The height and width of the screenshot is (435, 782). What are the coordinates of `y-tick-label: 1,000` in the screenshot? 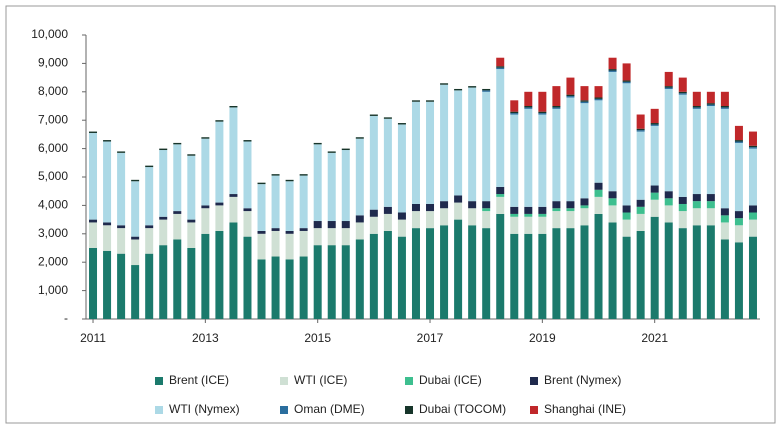 It's located at (53, 290).